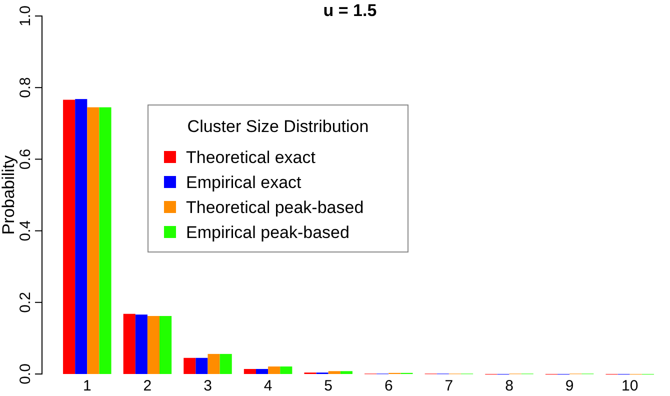  I want to click on x-tick-label: 10, so click(630, 386).